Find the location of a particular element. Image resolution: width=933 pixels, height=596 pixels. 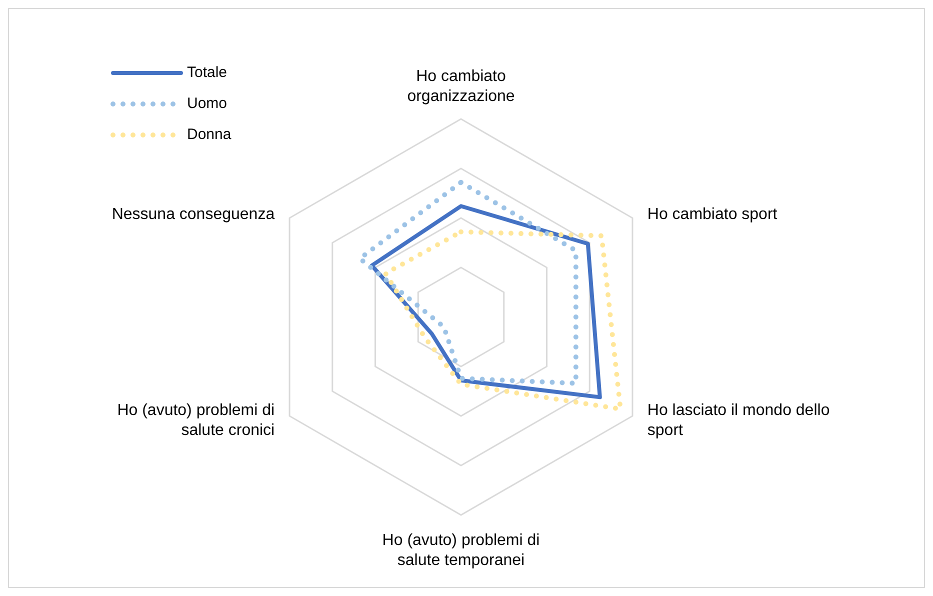

spoke-label: Ho cambiato sport is located at coordinates (712, 214).